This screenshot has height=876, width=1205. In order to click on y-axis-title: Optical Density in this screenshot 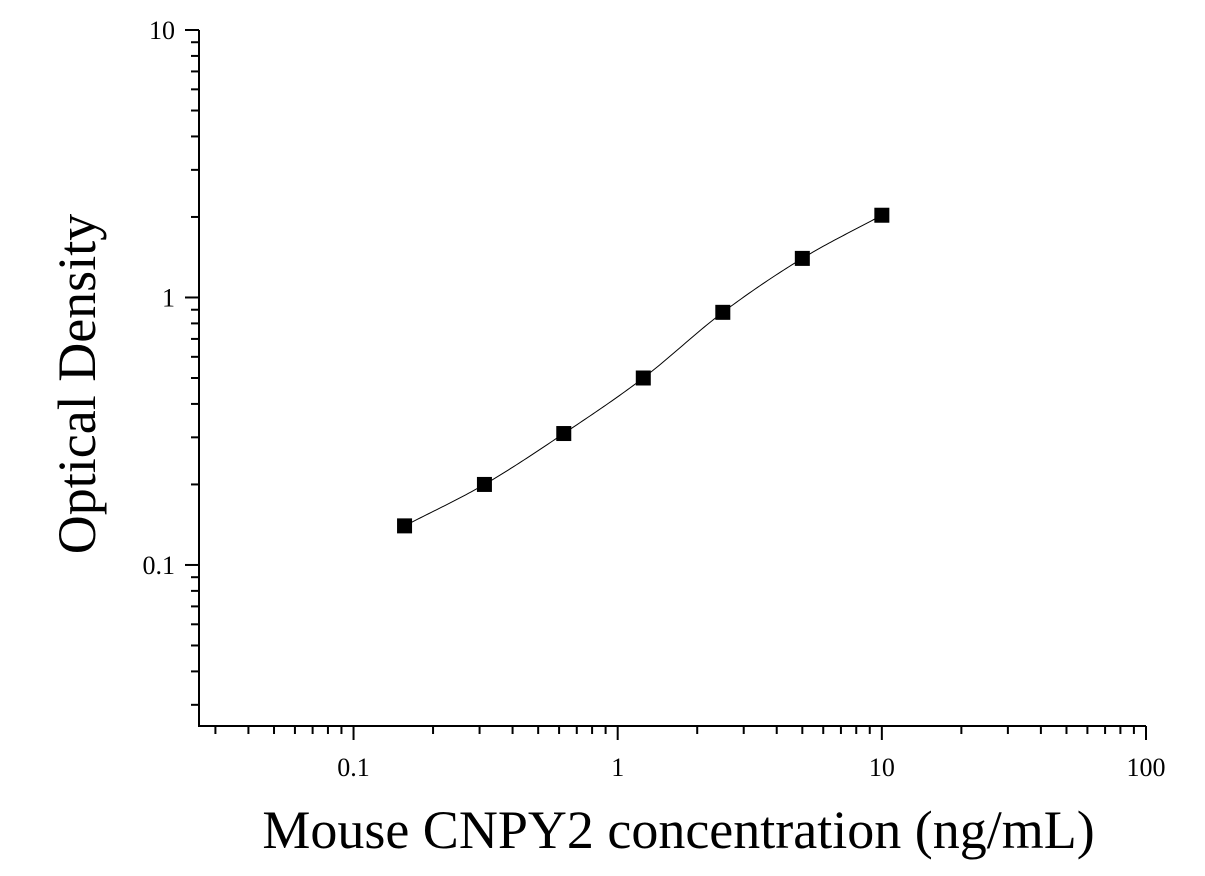, I will do `click(77, 384)`.